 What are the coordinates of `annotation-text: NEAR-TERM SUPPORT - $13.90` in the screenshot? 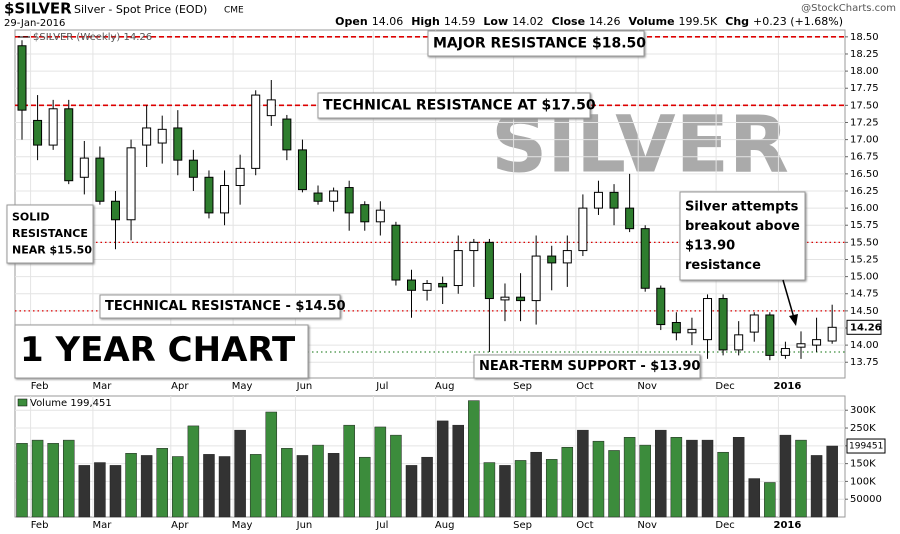 It's located at (589, 366).